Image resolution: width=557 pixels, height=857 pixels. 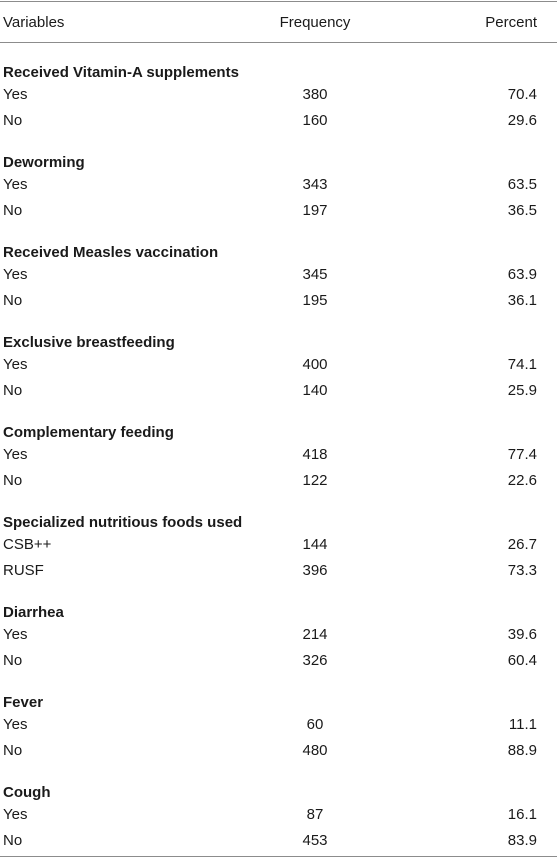 What do you see at coordinates (522, 274) in the screenshot?
I see `cell-percent: 63.9` at bounding box center [522, 274].